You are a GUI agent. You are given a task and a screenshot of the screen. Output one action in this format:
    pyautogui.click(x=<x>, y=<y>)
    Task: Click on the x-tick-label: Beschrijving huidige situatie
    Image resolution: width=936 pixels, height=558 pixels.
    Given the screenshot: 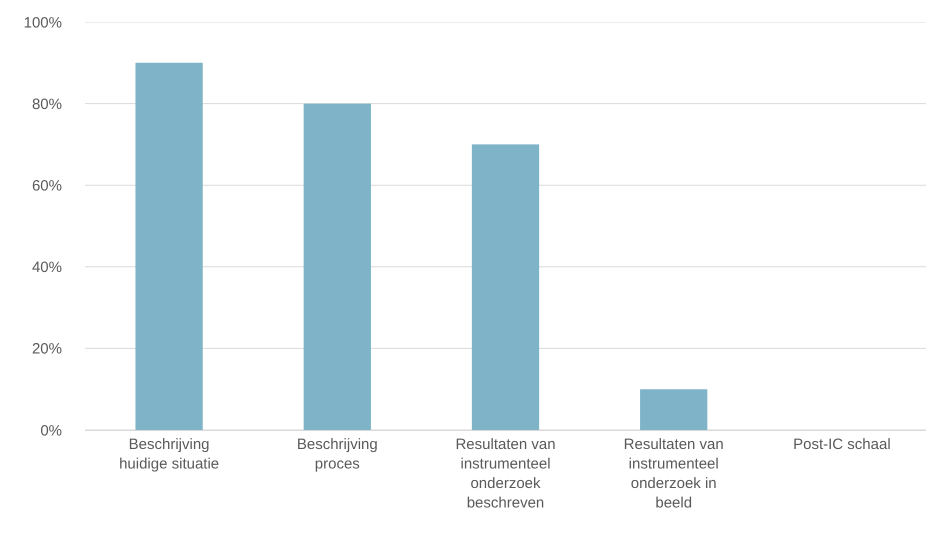 What is the action you would take?
    pyautogui.click(x=169, y=454)
    